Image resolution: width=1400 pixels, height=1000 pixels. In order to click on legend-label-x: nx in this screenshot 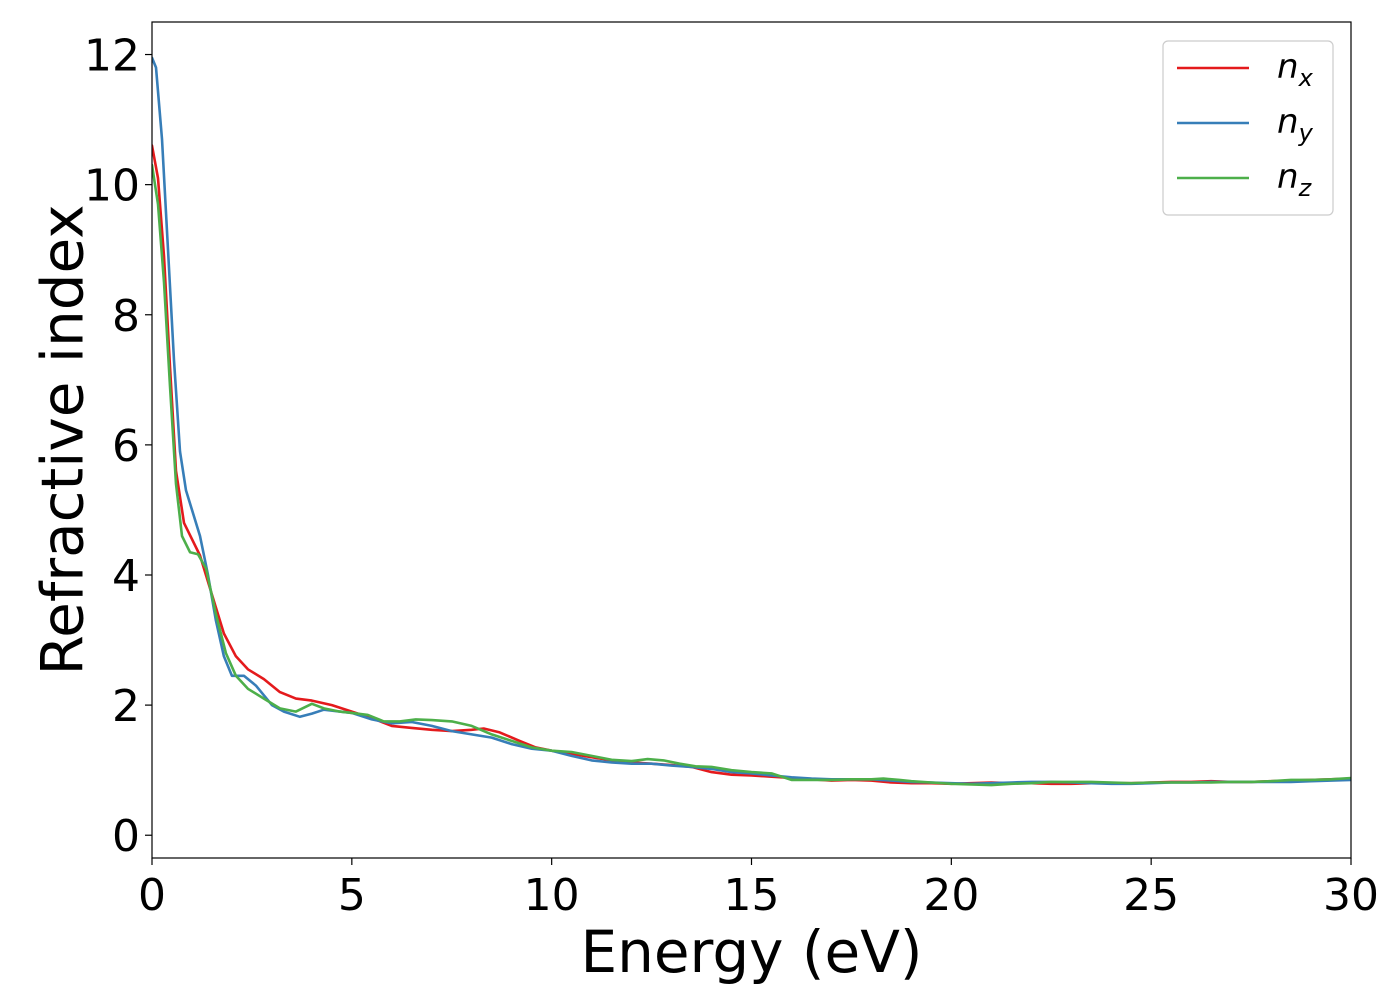, I will do `click(1295, 69)`.